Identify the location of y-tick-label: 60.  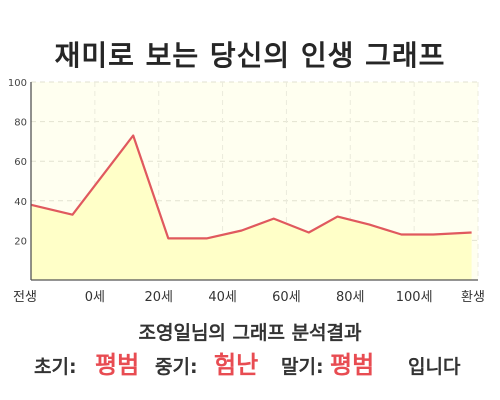
(20, 162).